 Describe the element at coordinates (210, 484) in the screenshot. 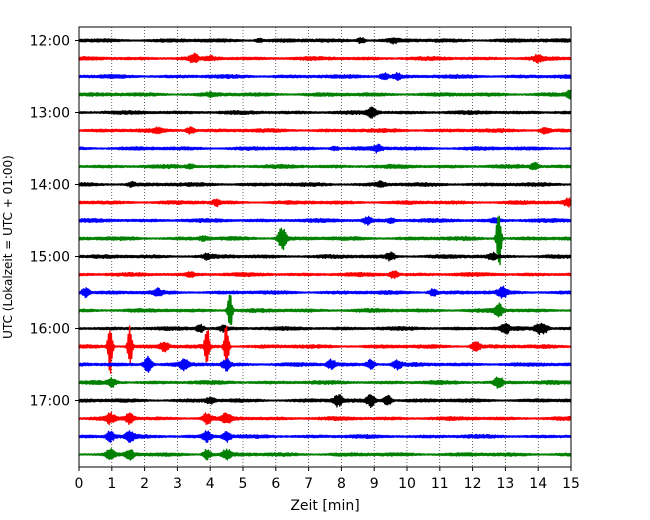

I see `x-tick-label: 4` at that location.